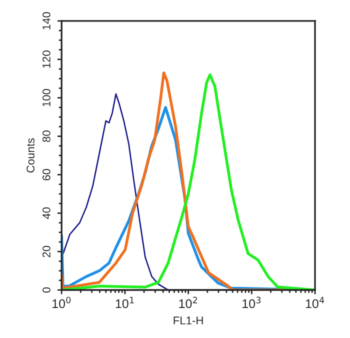  What do you see at coordinates (315, 302) in the screenshot?
I see `x-tick-label: 10$^{4}$` at bounding box center [315, 302].